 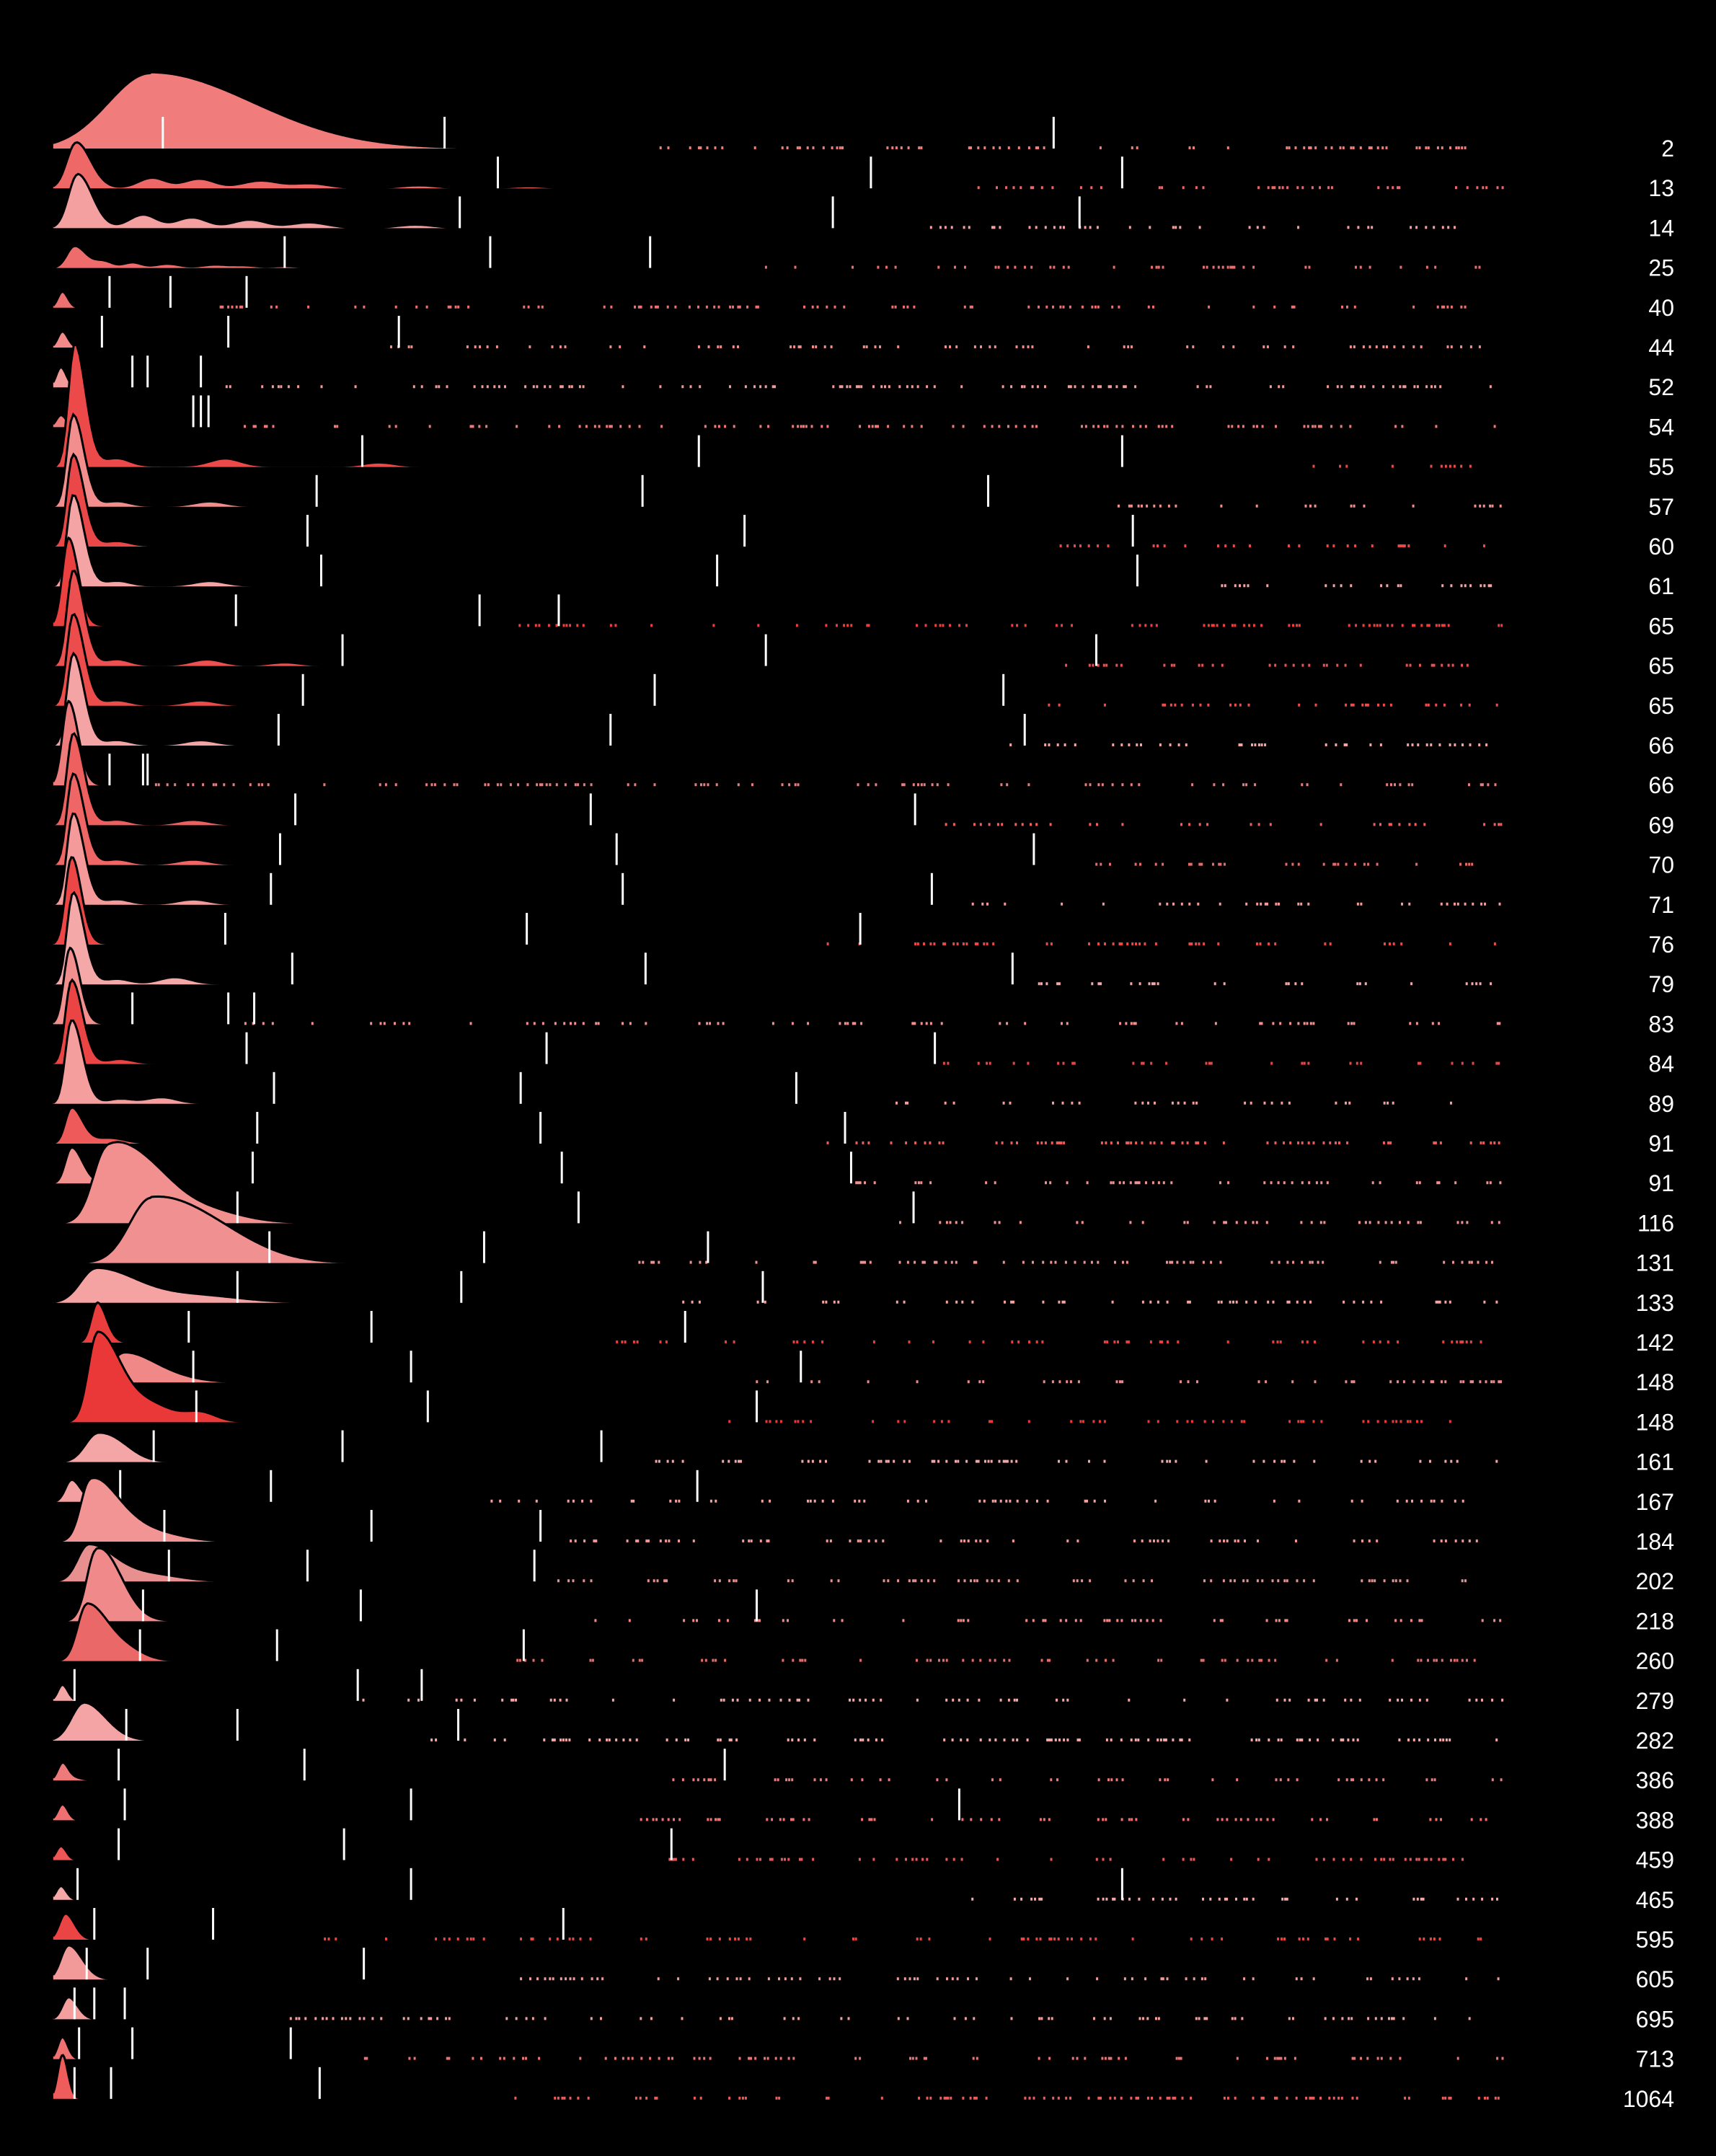 I want to click on row-label: 2, so click(x=1667, y=149).